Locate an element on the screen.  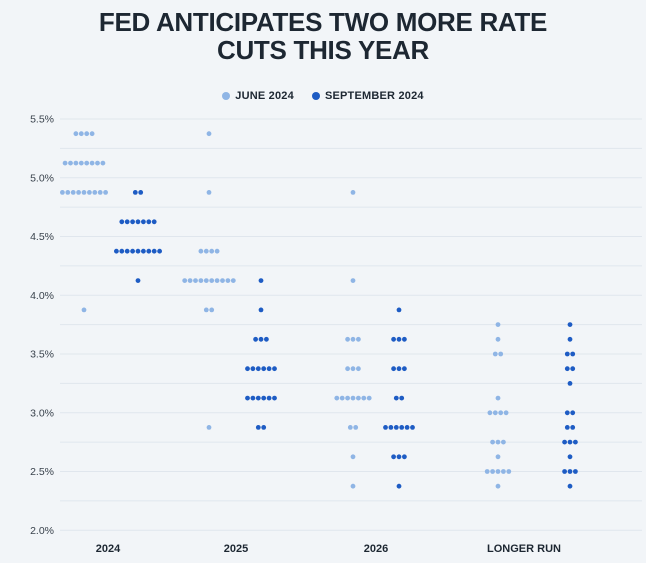
chart-title-line-1: FED ANTICIPATES TWO MORE RATE is located at coordinates (323, 22).